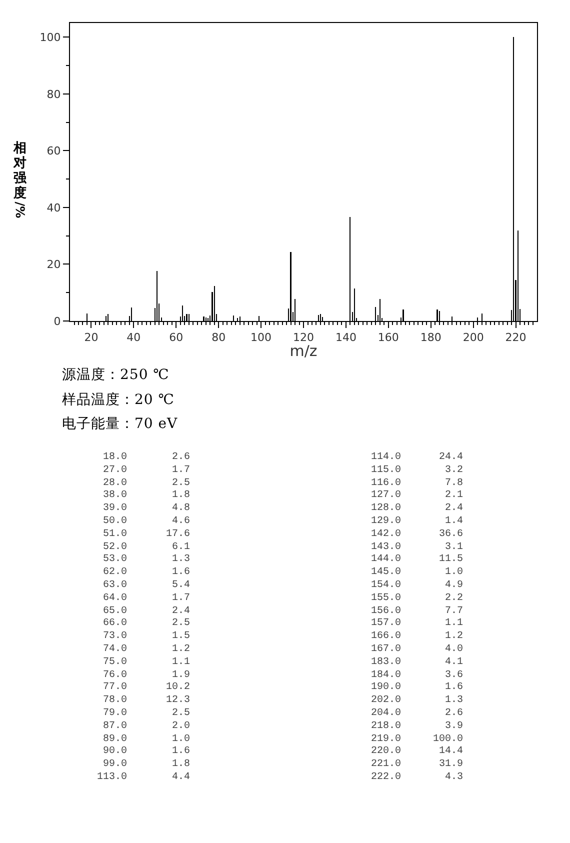  Describe the element at coordinates (114, 586) in the screenshot. I see `text: 63.0` at that location.